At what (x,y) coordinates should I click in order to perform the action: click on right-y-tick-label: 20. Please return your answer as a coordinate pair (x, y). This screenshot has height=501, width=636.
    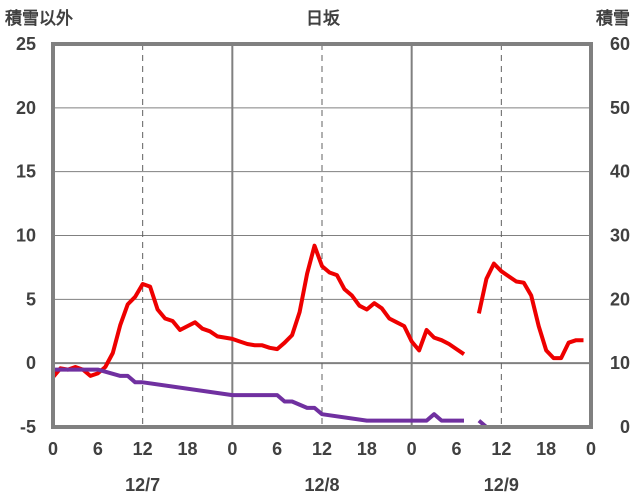
    Looking at the image, I should click on (620, 299).